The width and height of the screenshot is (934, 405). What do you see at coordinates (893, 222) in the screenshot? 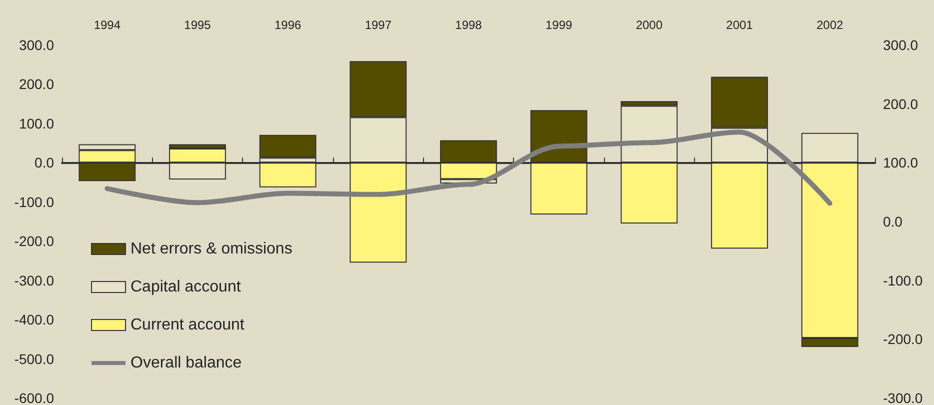
I see `y2-tick-label: 0.0` at bounding box center [893, 222].